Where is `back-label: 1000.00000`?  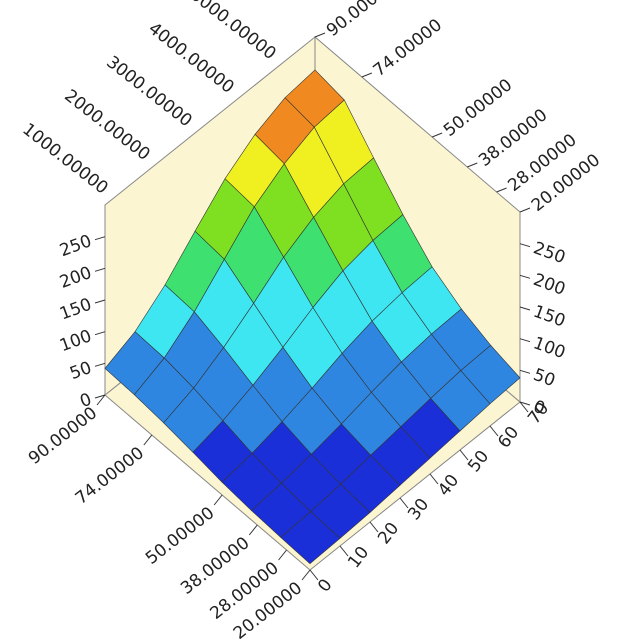
back-label: 1000.00000 is located at coordinates (64, 158).